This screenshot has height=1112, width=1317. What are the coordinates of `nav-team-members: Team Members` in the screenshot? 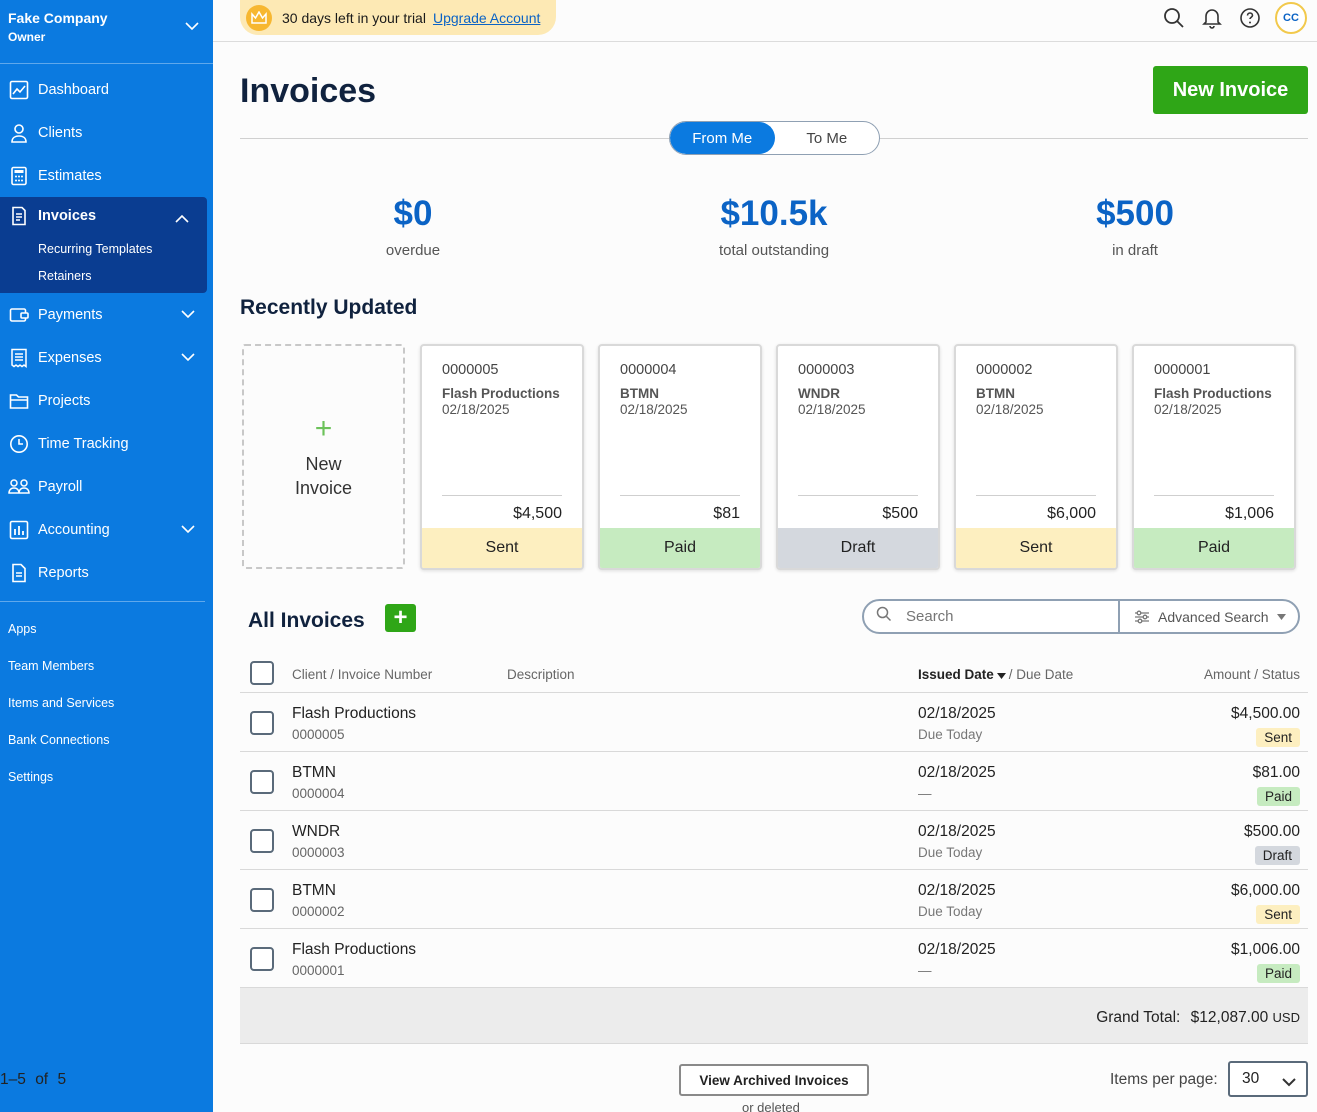 It's located at (51, 665).